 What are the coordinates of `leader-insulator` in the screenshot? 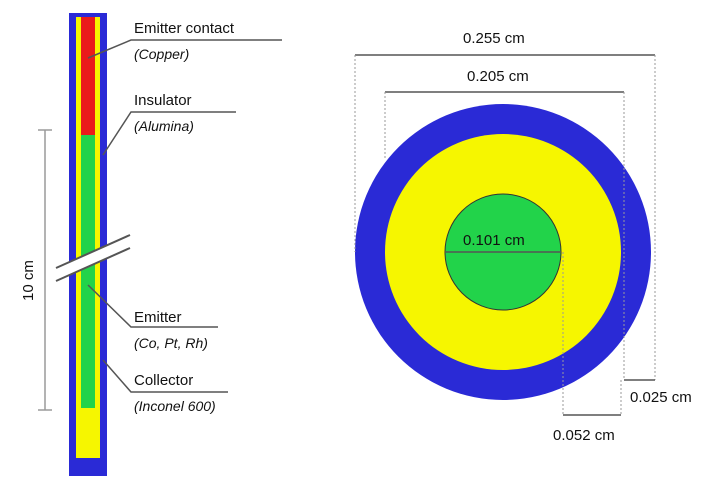 It's located at (169, 133).